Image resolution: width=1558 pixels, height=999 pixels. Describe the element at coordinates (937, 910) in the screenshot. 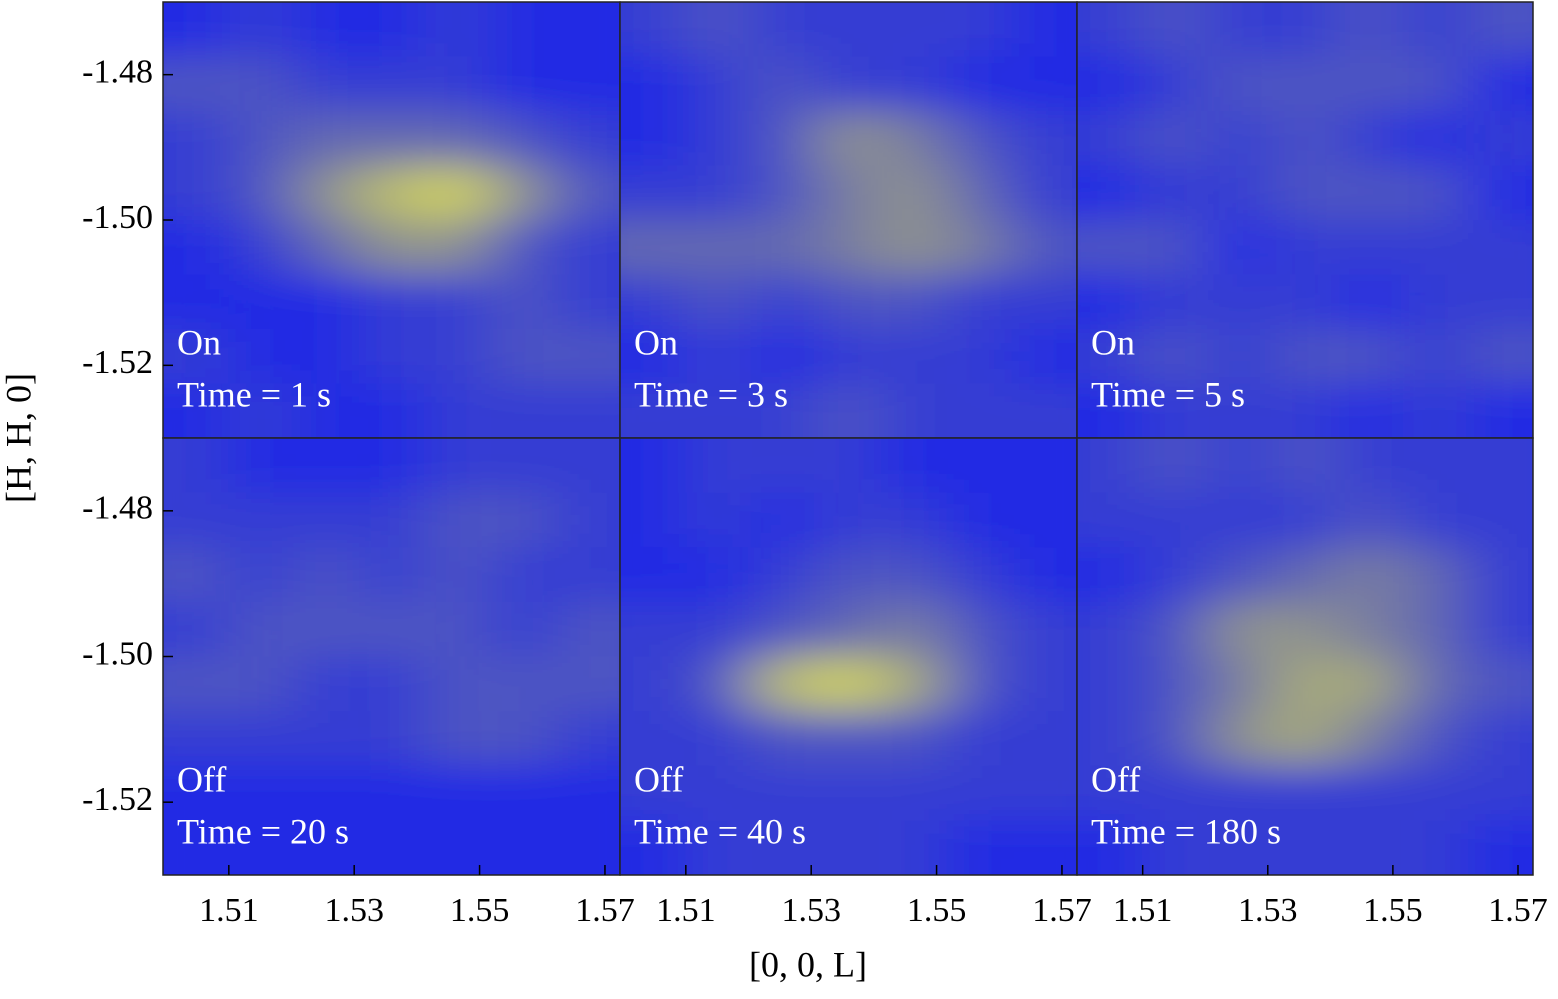

I see `x-tick-label: 1.55` at that location.